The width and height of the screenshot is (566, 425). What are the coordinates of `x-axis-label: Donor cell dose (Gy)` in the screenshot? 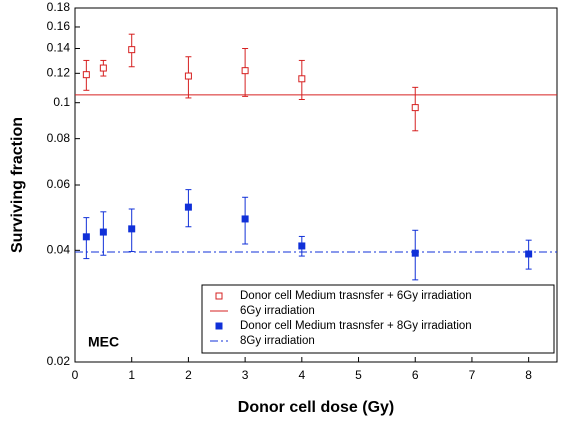 It's located at (316, 407).